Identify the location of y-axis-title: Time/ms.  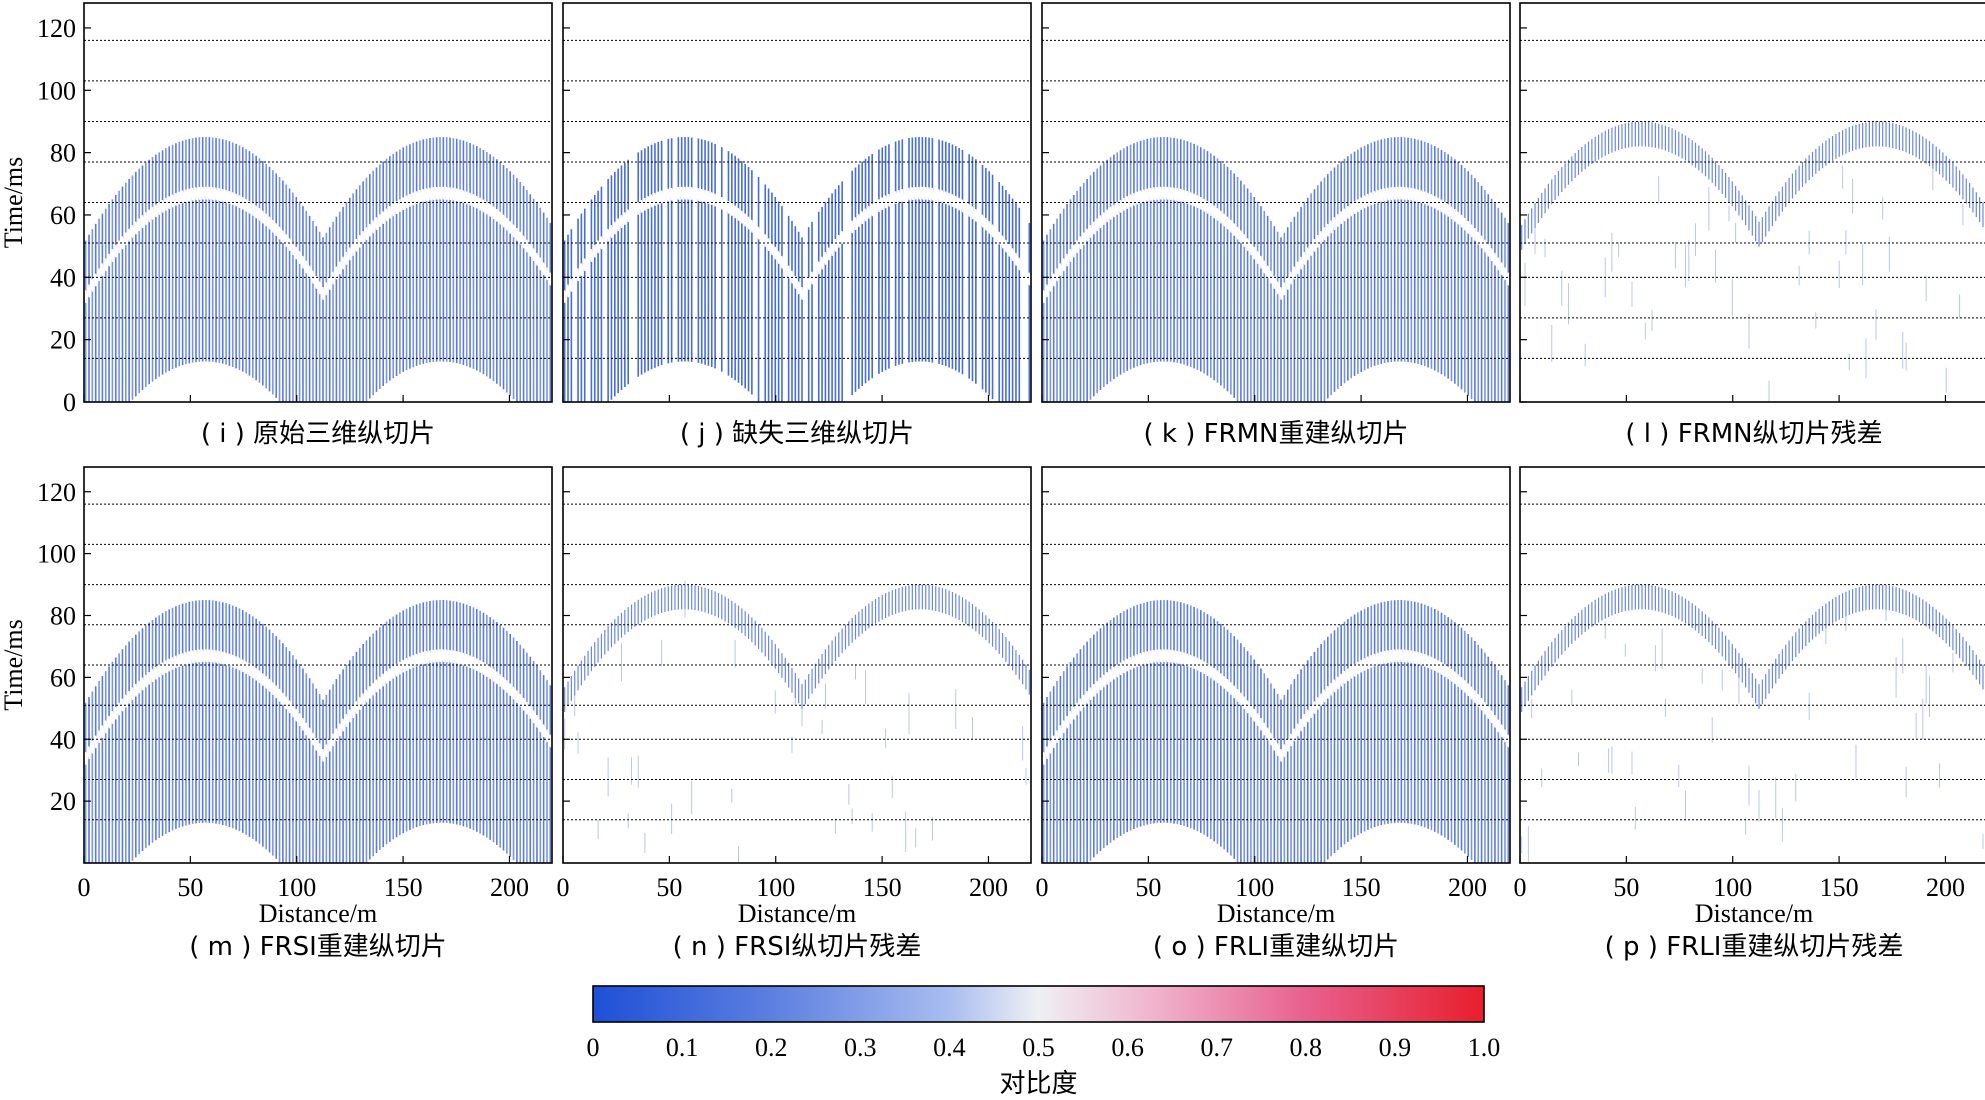
(14, 203).